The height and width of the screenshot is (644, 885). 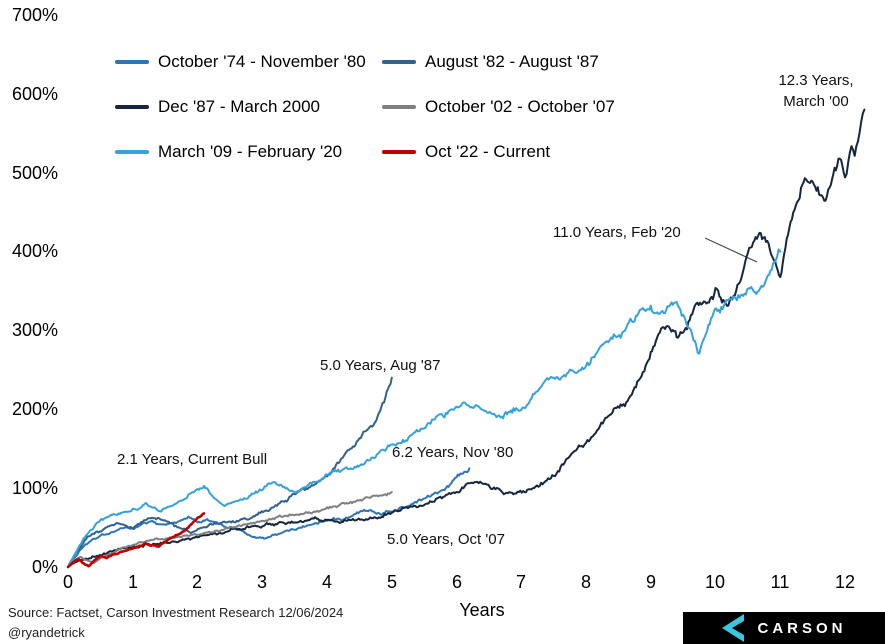 I want to click on annotation-connector-line, so click(x=731, y=250).